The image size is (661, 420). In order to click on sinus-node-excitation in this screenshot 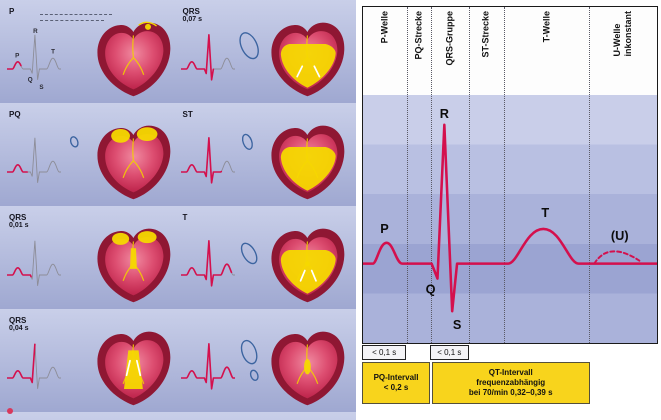, I will do `click(148, 26)`.